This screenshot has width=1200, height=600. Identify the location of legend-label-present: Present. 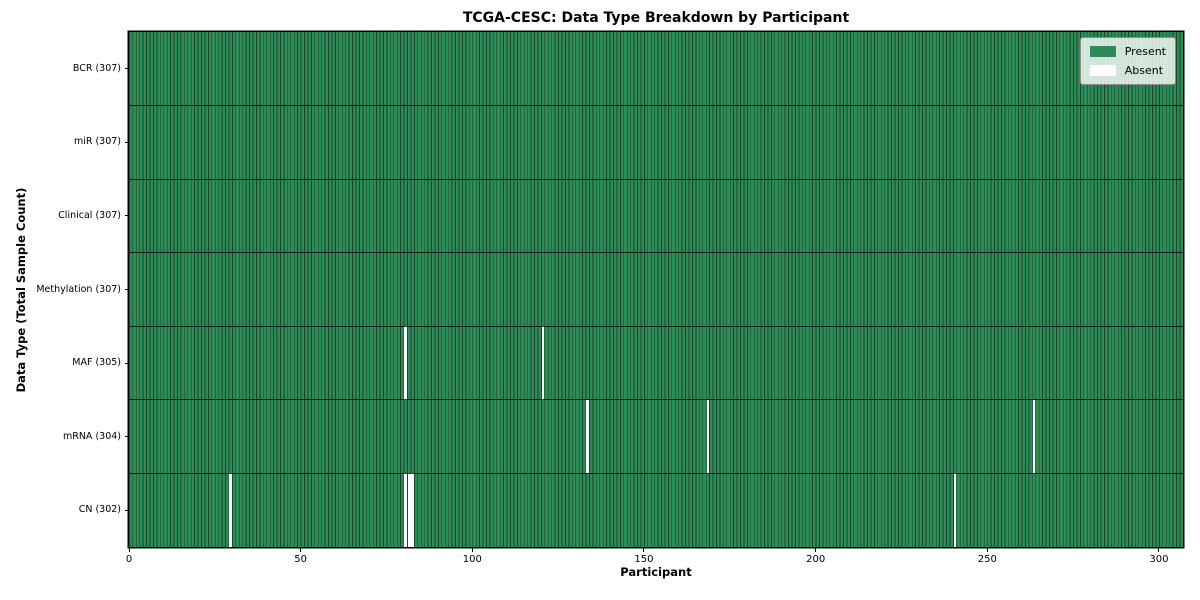
(1145, 51).